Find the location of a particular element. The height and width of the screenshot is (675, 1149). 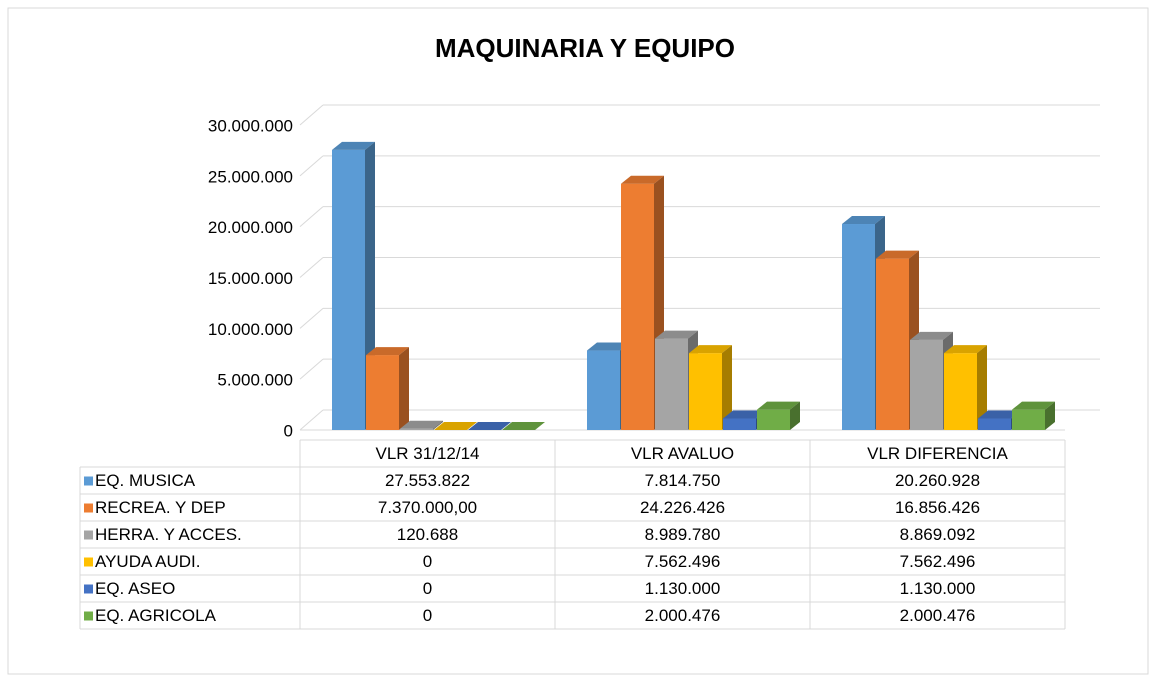

legend-label: AYUDA AUDI. is located at coordinates (148, 561).